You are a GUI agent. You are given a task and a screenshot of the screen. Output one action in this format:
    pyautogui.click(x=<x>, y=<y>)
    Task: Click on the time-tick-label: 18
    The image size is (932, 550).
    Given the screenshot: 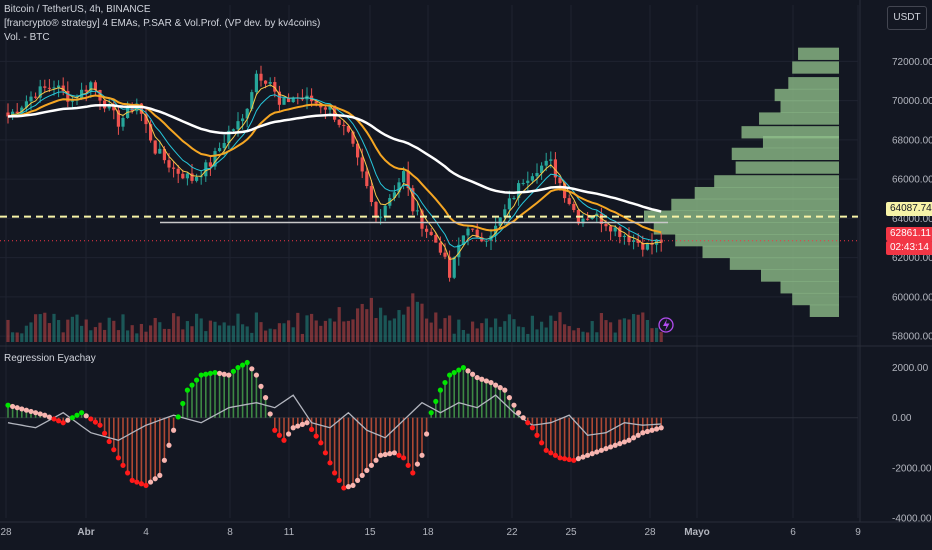 What is the action you would take?
    pyautogui.click(x=428, y=532)
    